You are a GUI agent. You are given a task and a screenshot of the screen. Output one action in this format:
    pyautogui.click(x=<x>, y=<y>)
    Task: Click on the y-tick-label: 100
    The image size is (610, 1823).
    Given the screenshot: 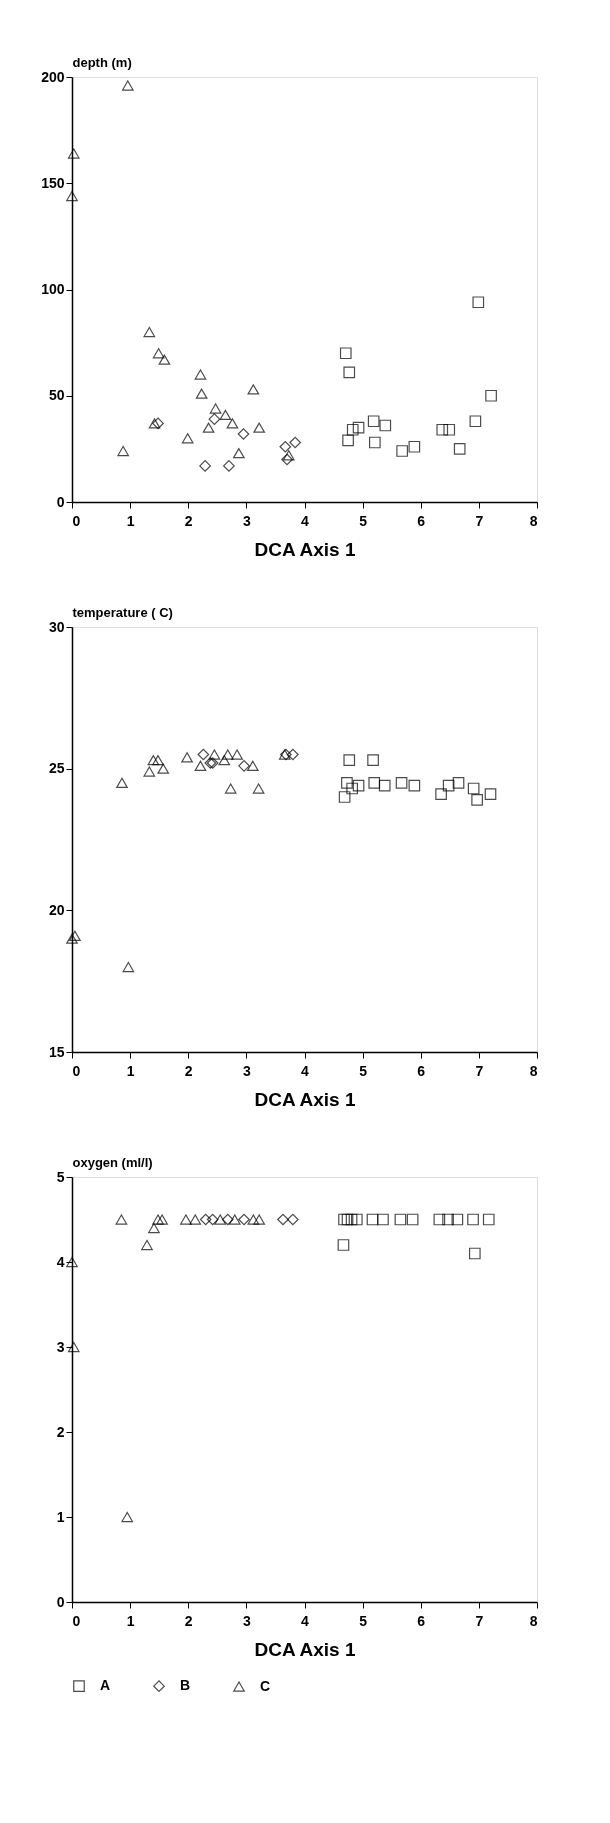 What is the action you would take?
    pyautogui.click(x=53, y=289)
    